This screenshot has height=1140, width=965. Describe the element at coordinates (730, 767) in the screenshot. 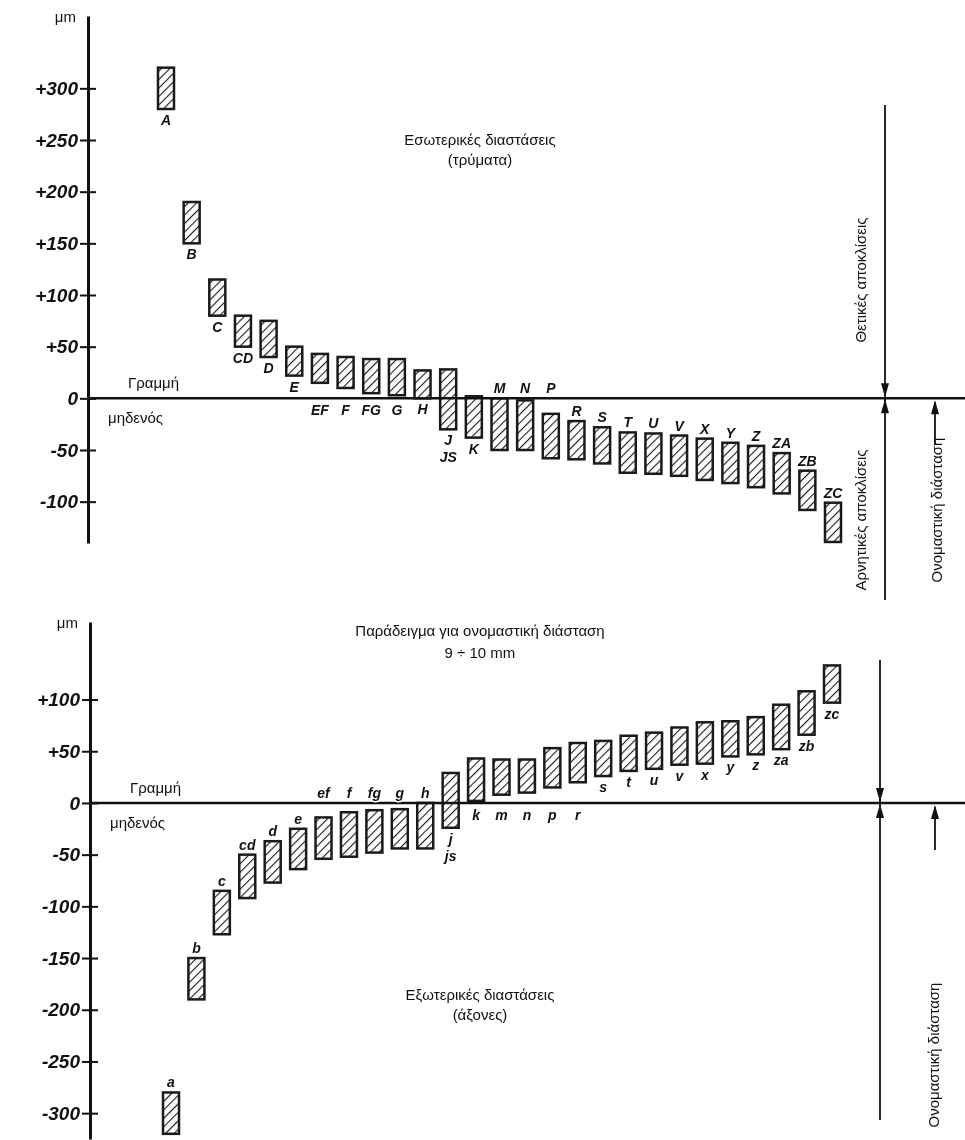

I see `x-tick-label: y` at that location.